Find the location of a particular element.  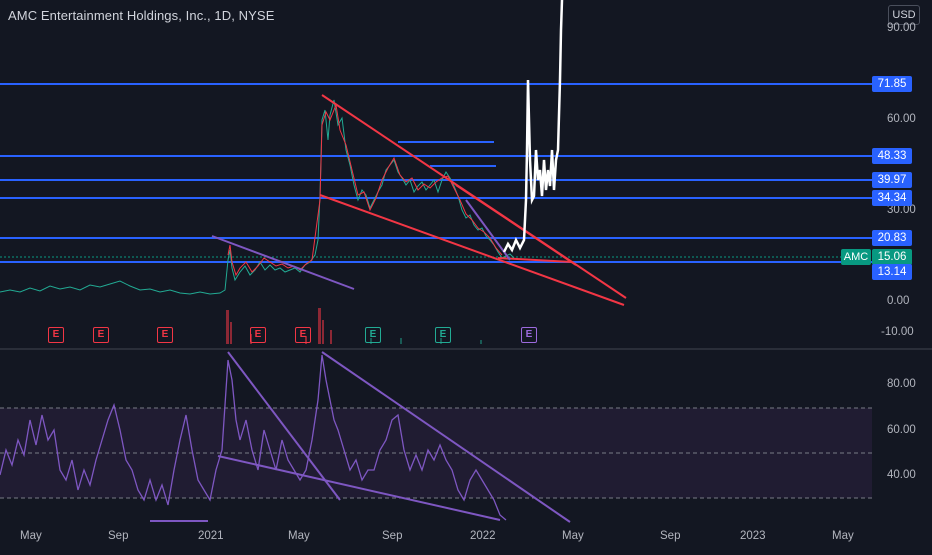

price-tick: 30.00 is located at coordinates (901, 210).